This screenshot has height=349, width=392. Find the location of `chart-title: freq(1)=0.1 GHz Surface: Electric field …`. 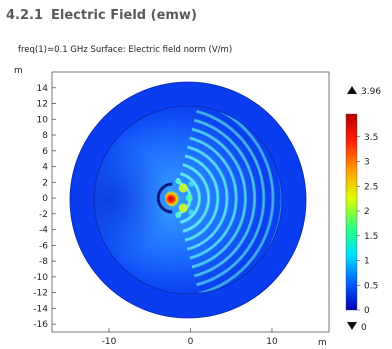

chart-title: freq(1)=0.1 GHz Surface: Electric field … is located at coordinates (125, 50).